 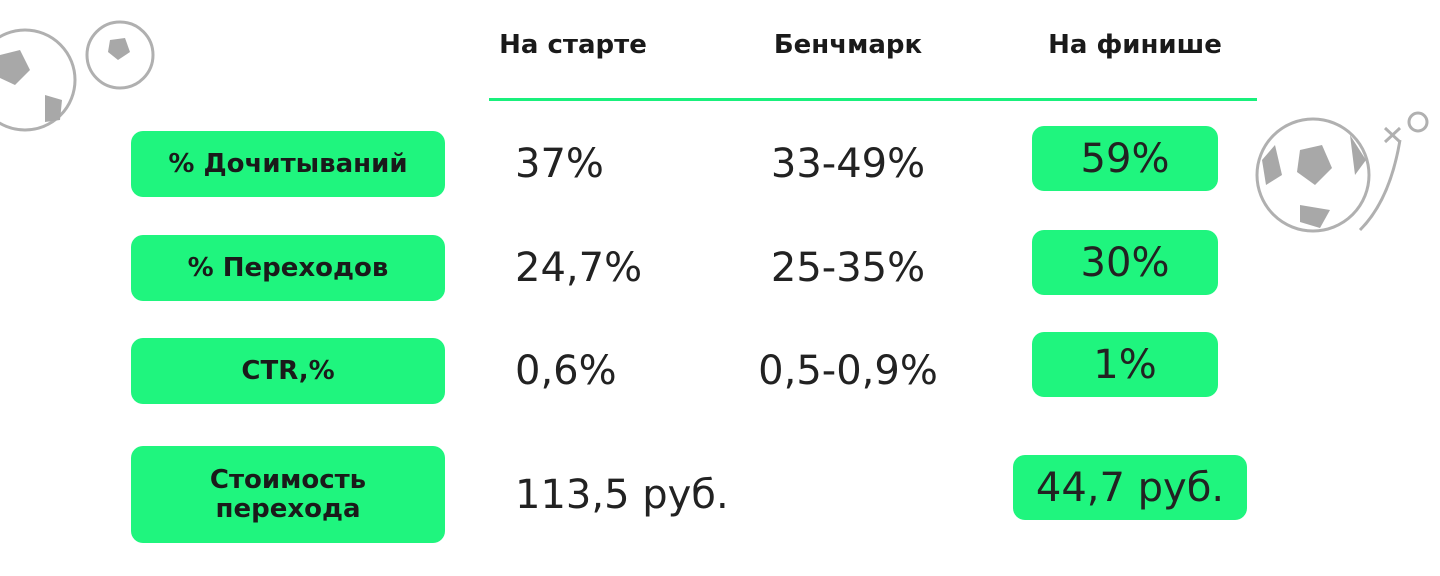 I want to click on row-label: Стоимость перехода, so click(x=288, y=494).